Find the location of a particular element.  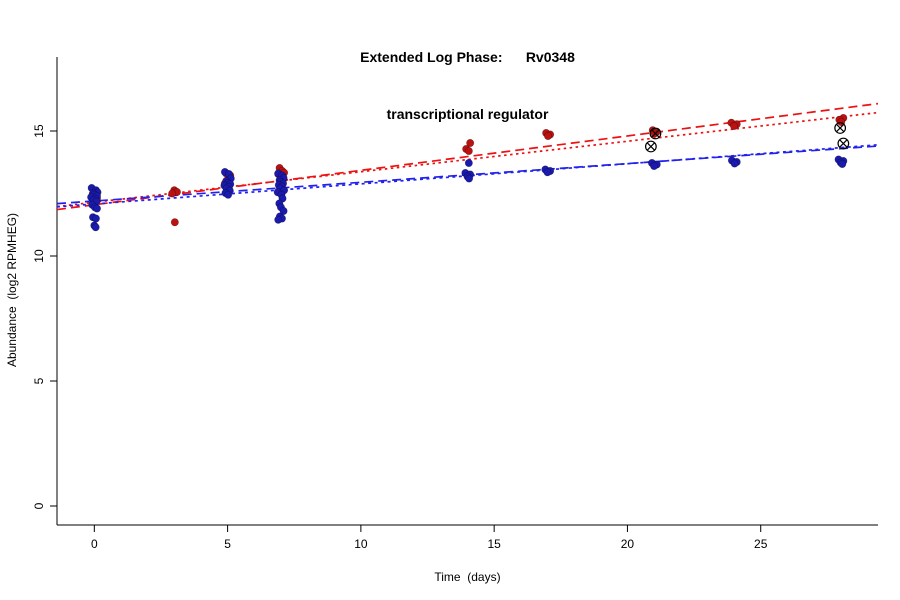

chart-title-line1: Extended Log Phase: Rv0348 is located at coordinates (467, 57).